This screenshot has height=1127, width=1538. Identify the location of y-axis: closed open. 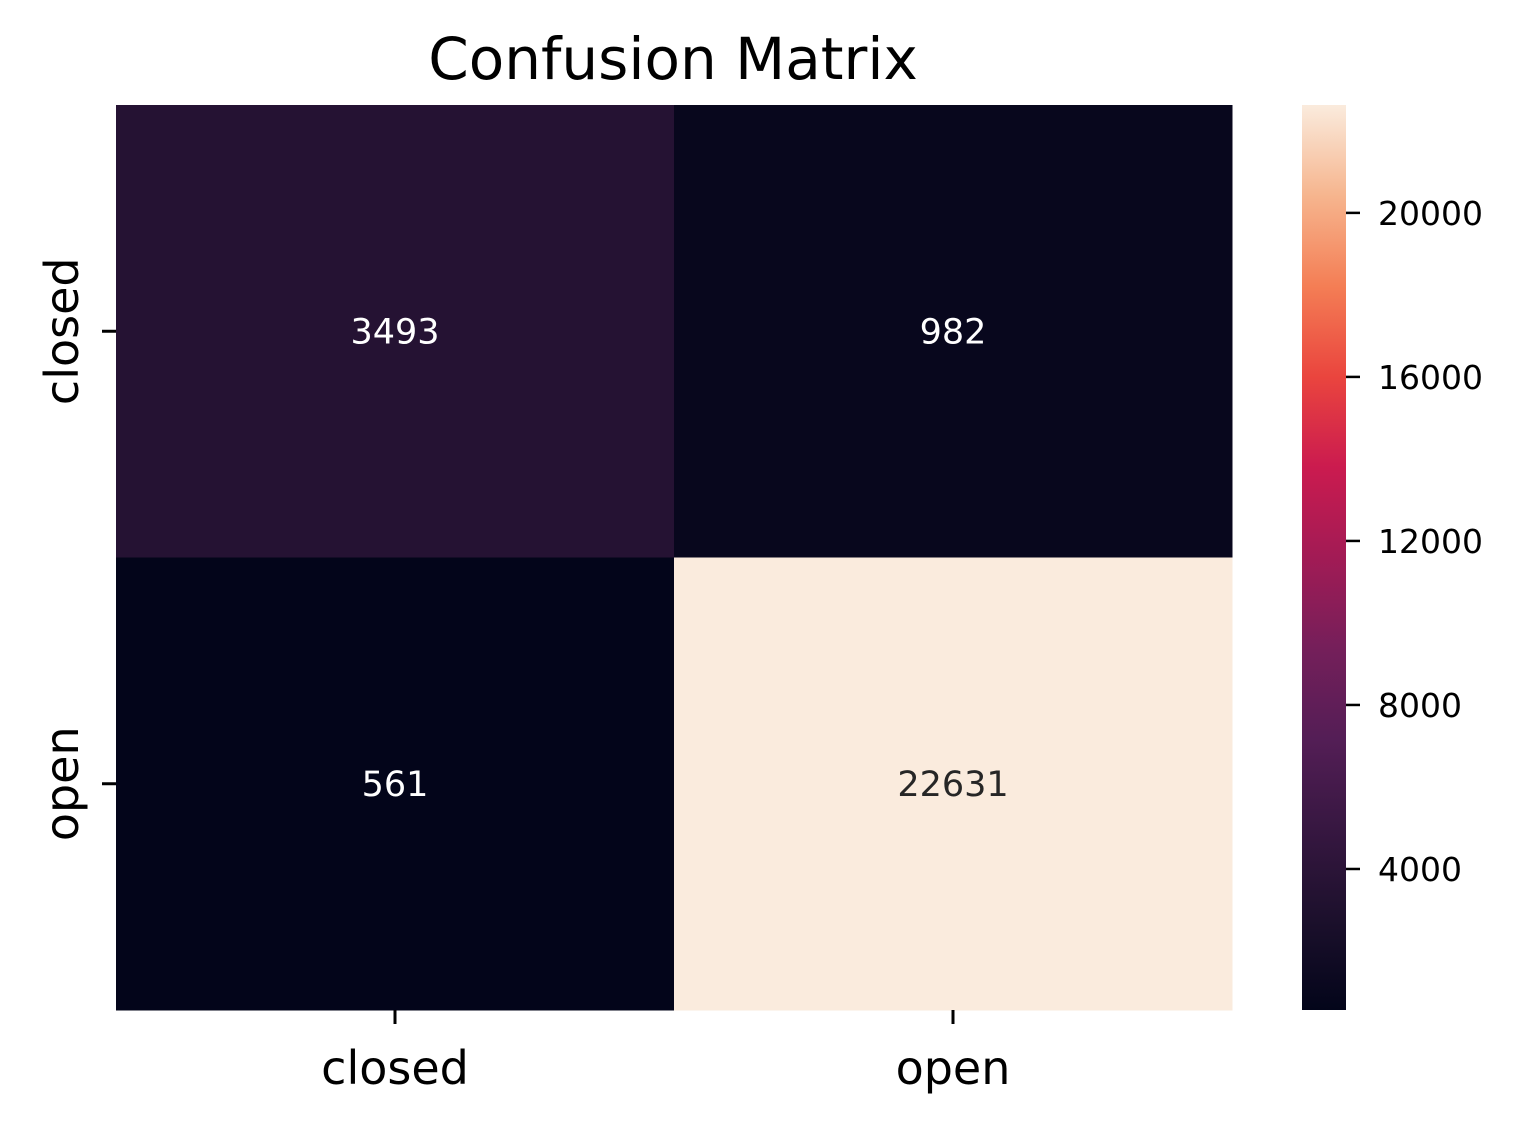
(75, 549).